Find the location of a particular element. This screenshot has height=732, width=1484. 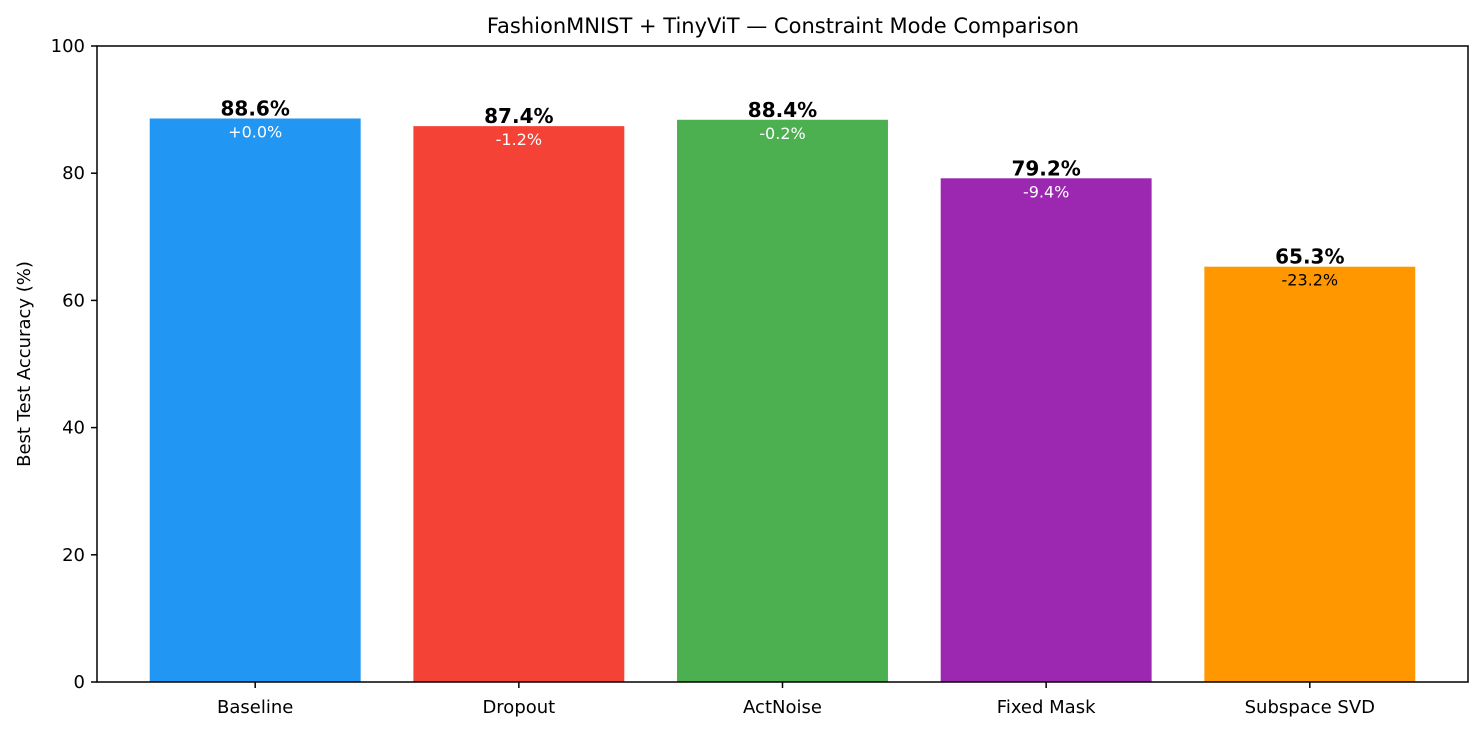

x-tick-label: Fixed Mask is located at coordinates (1046, 707).